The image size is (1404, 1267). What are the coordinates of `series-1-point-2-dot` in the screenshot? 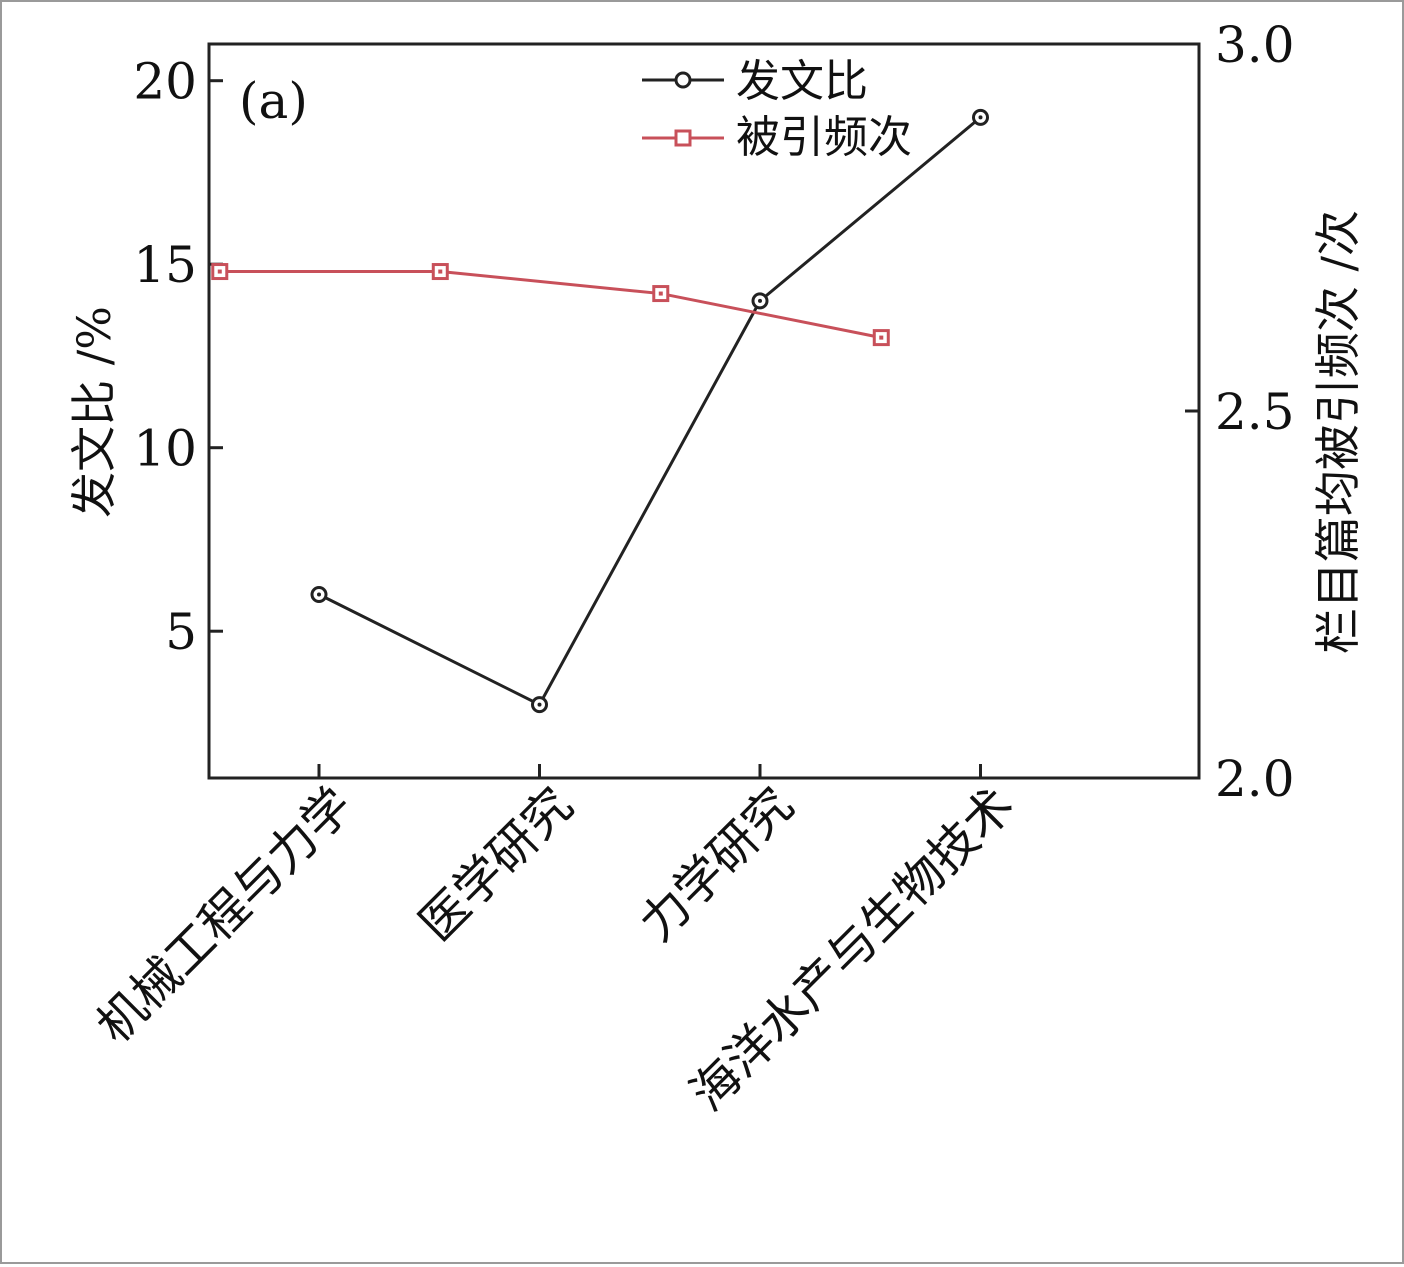 It's located at (760, 300).